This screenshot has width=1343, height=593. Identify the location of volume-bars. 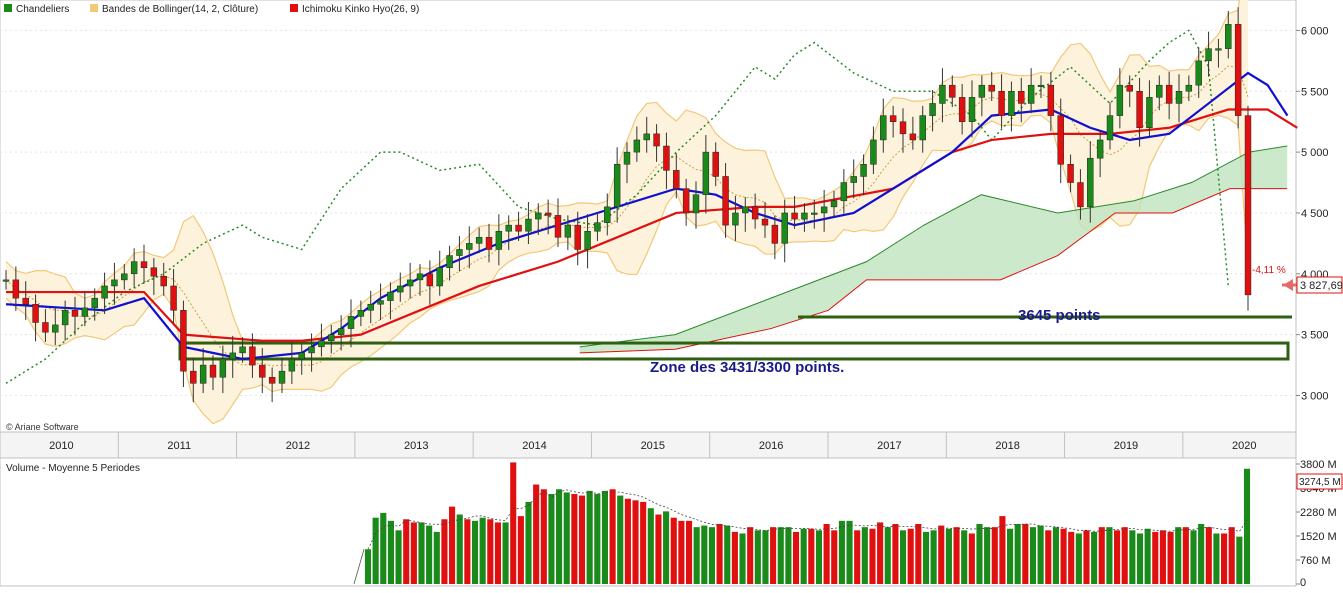
(802, 523).